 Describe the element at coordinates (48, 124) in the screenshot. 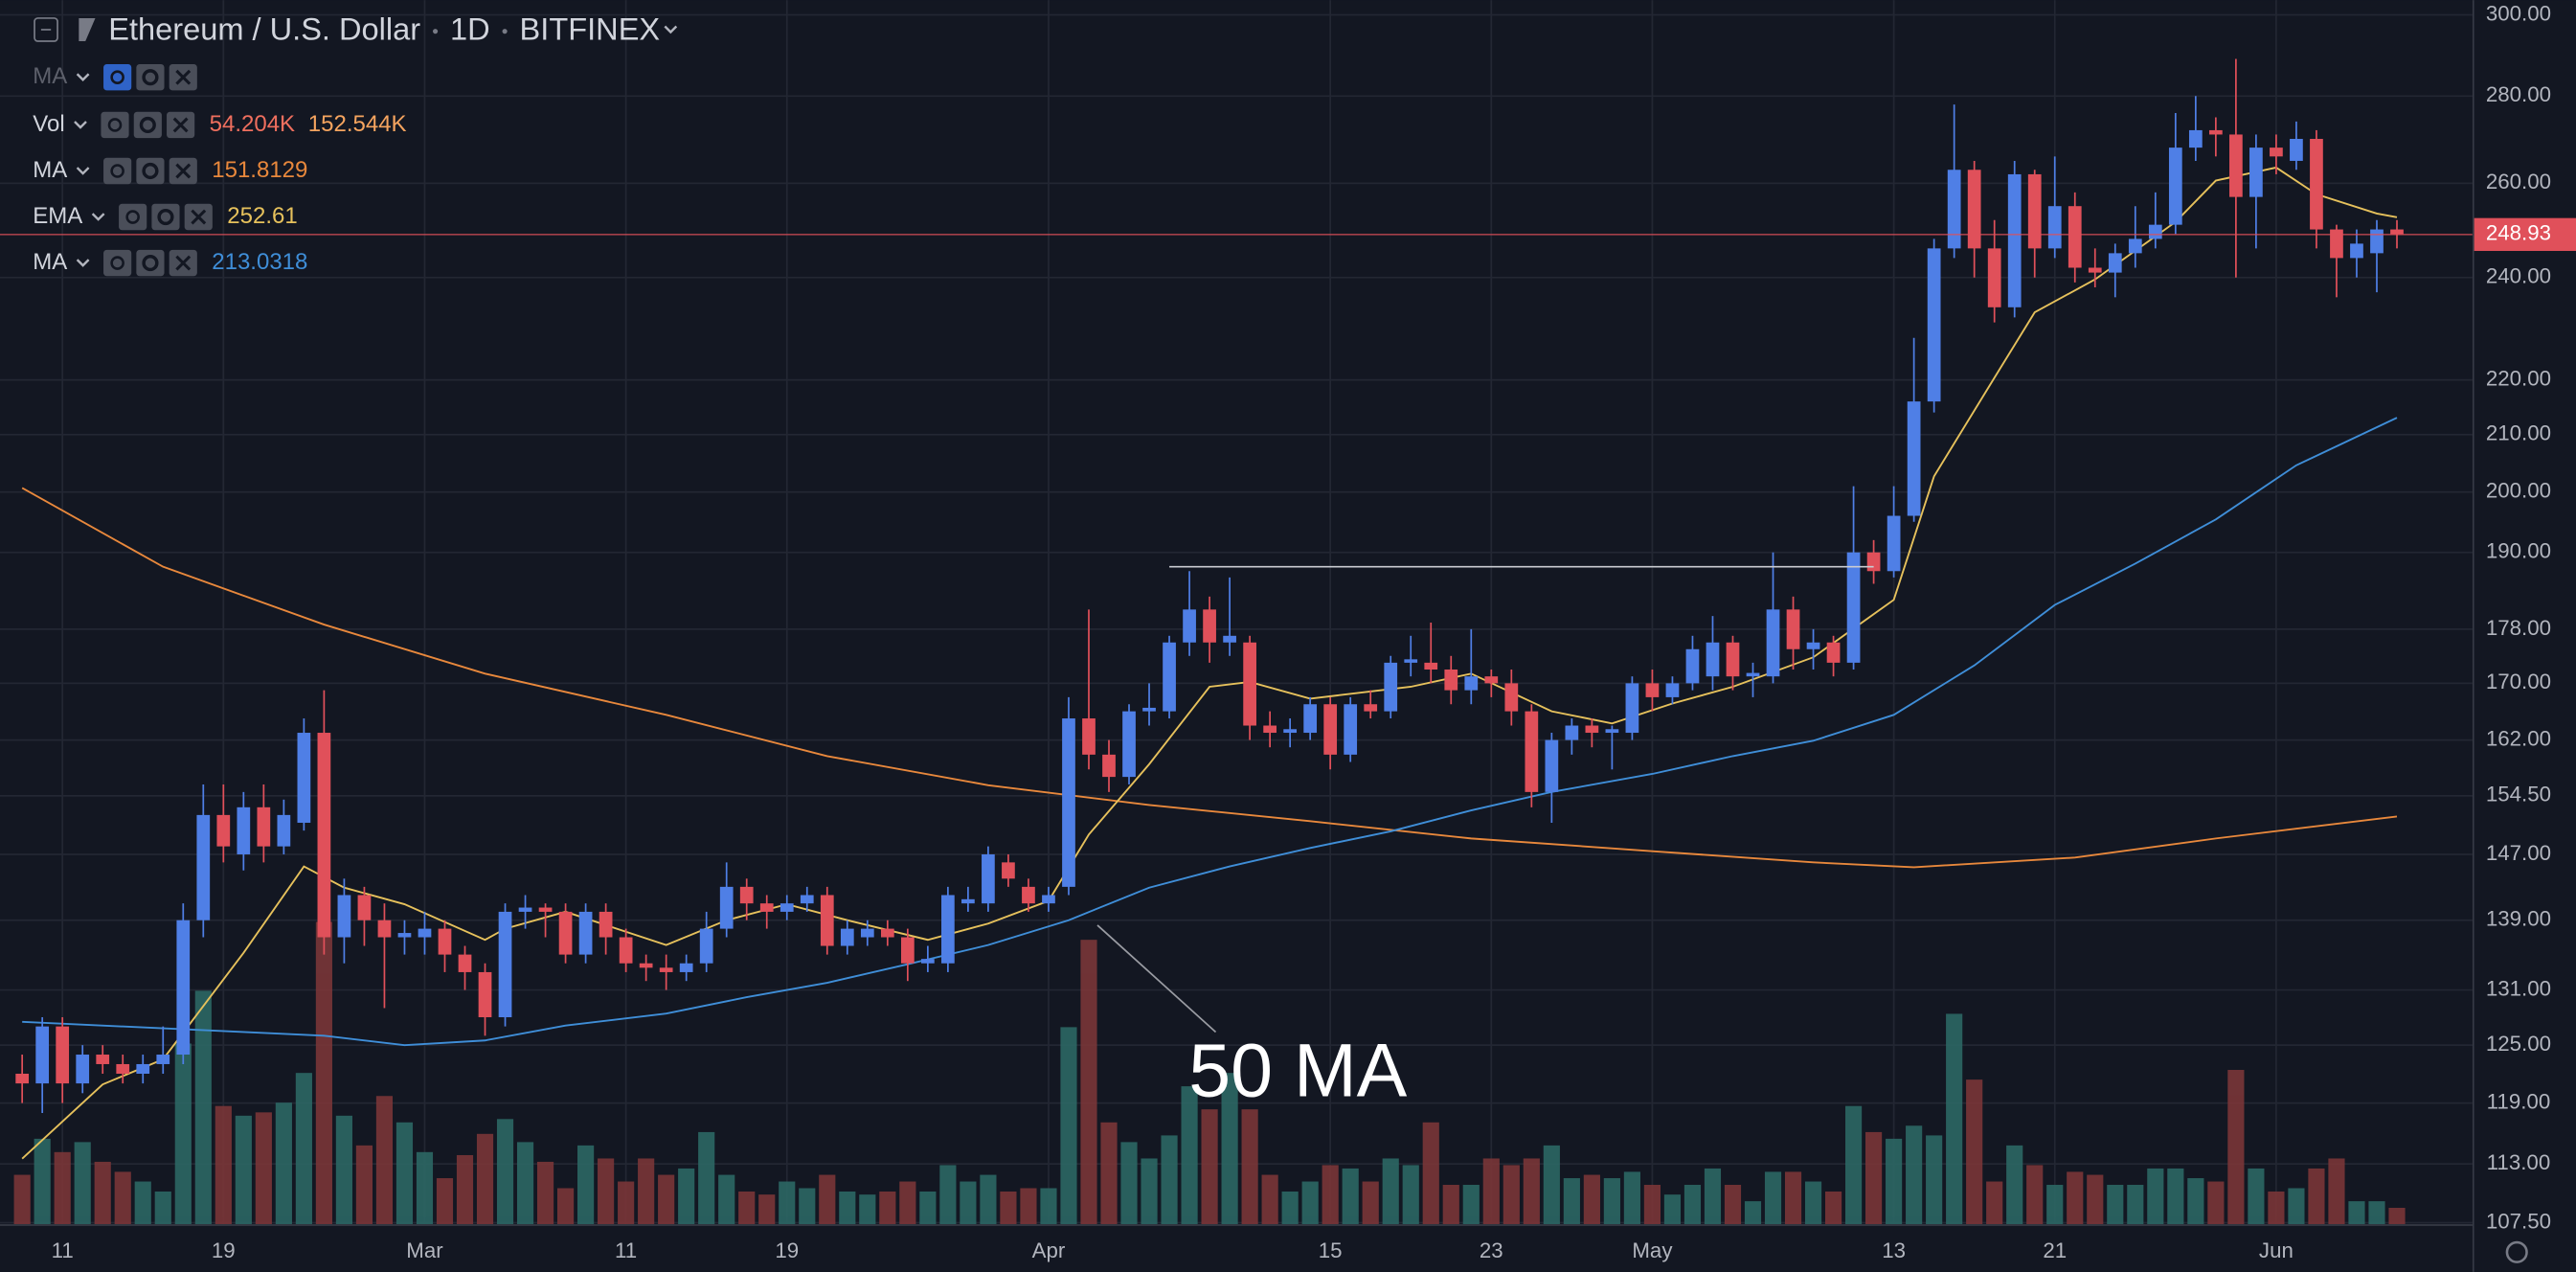

I see `legend-name: Vol` at that location.